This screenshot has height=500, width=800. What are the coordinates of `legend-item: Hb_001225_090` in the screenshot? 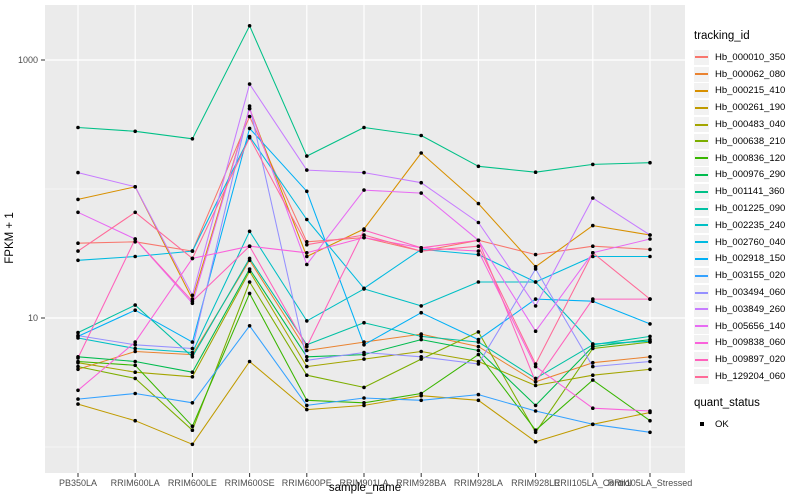 It's located at (746, 208).